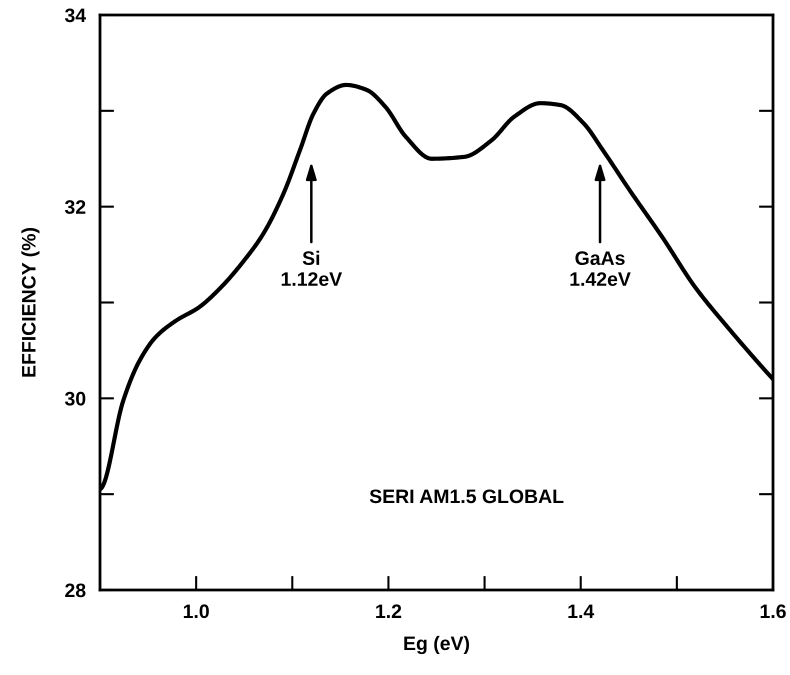 The width and height of the screenshot is (790, 675). Describe the element at coordinates (75, 399) in the screenshot. I see `y-tick-label: 30` at that location.